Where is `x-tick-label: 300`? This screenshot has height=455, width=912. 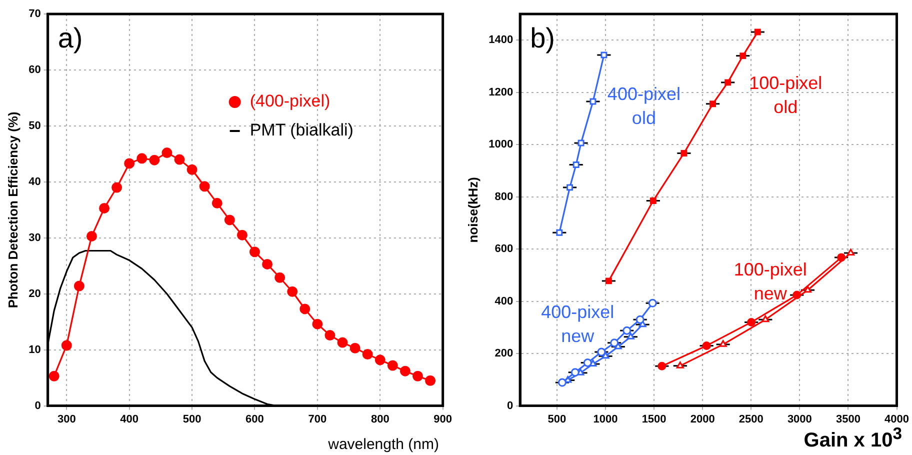
x-tick-label: 300 is located at coordinates (66, 419).